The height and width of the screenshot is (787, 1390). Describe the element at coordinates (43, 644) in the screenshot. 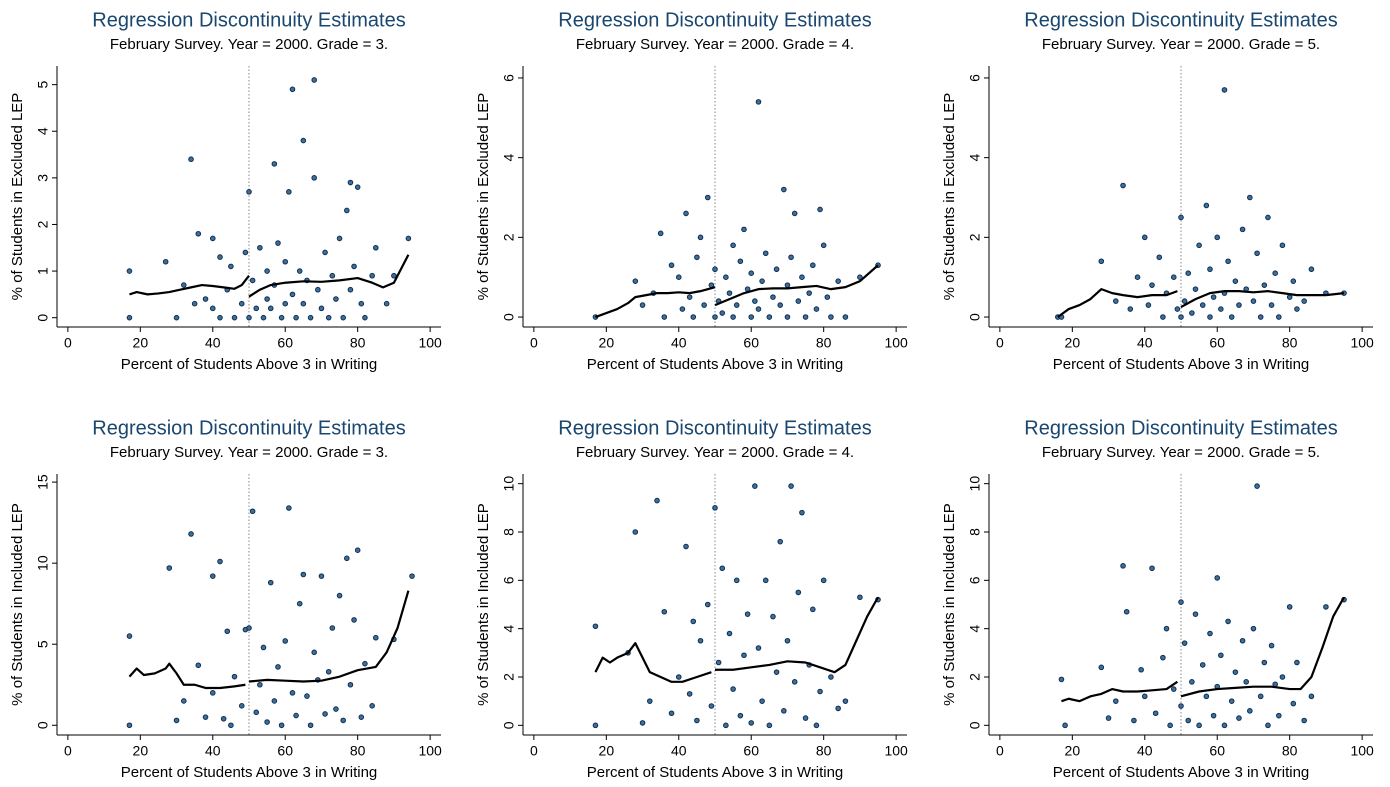

I see `y-tick-label: 5` at that location.